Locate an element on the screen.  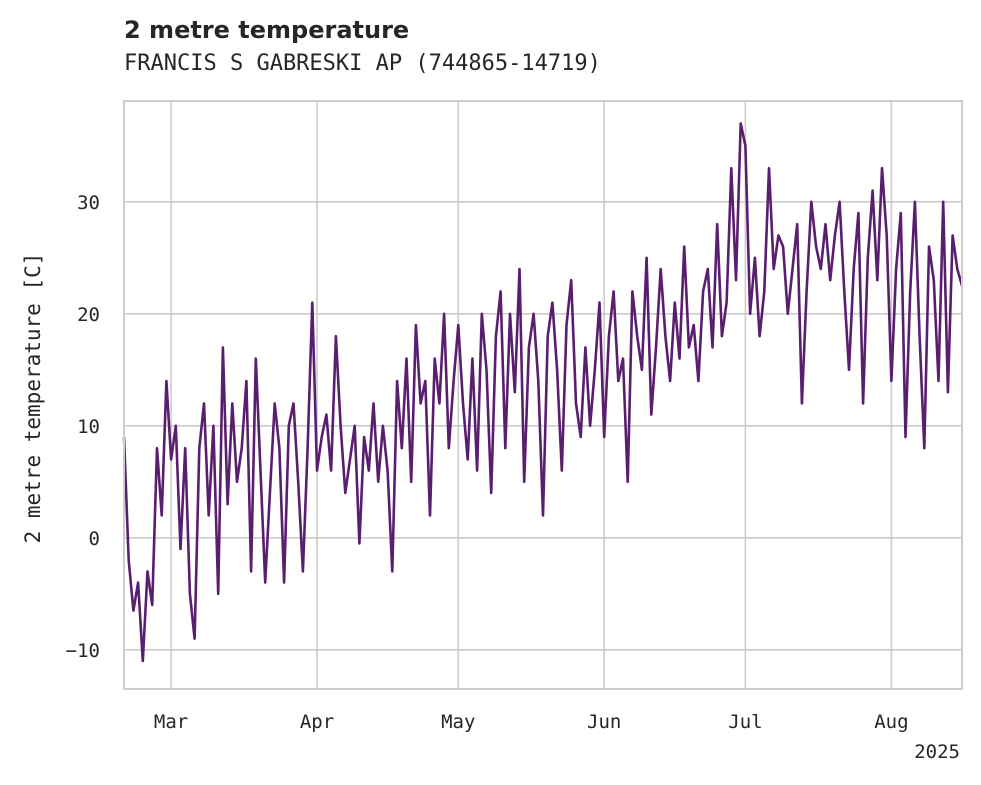
x-tick-label: Jul is located at coordinates (745, 722).